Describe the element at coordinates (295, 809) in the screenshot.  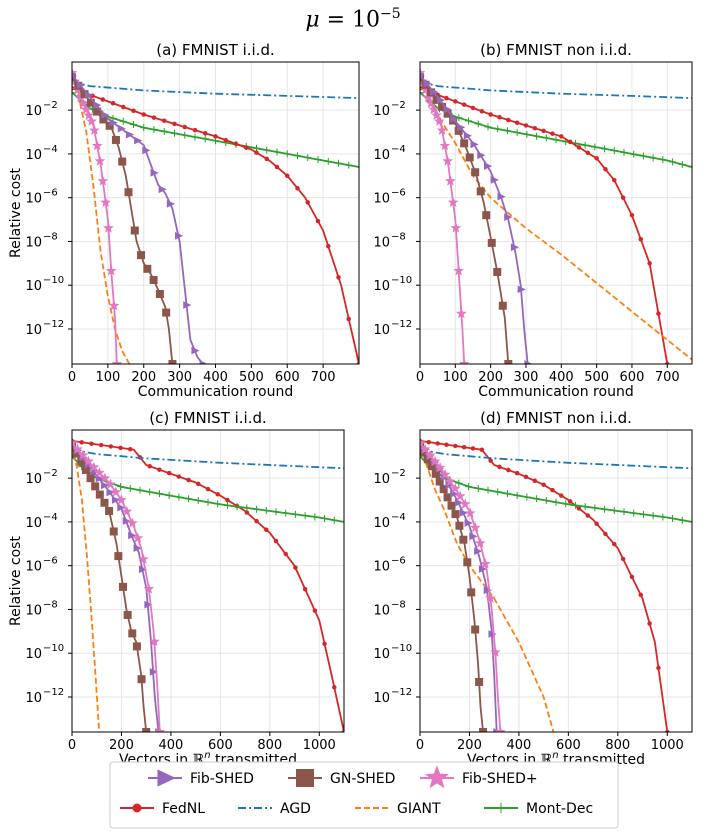
I see `legend-label: AGD` at that location.